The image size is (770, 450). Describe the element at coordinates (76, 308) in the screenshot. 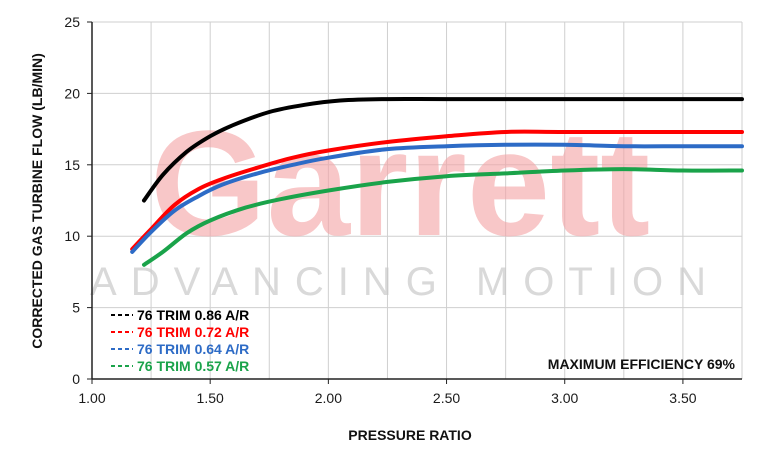

I see `y-tick-label: 5` at that location.